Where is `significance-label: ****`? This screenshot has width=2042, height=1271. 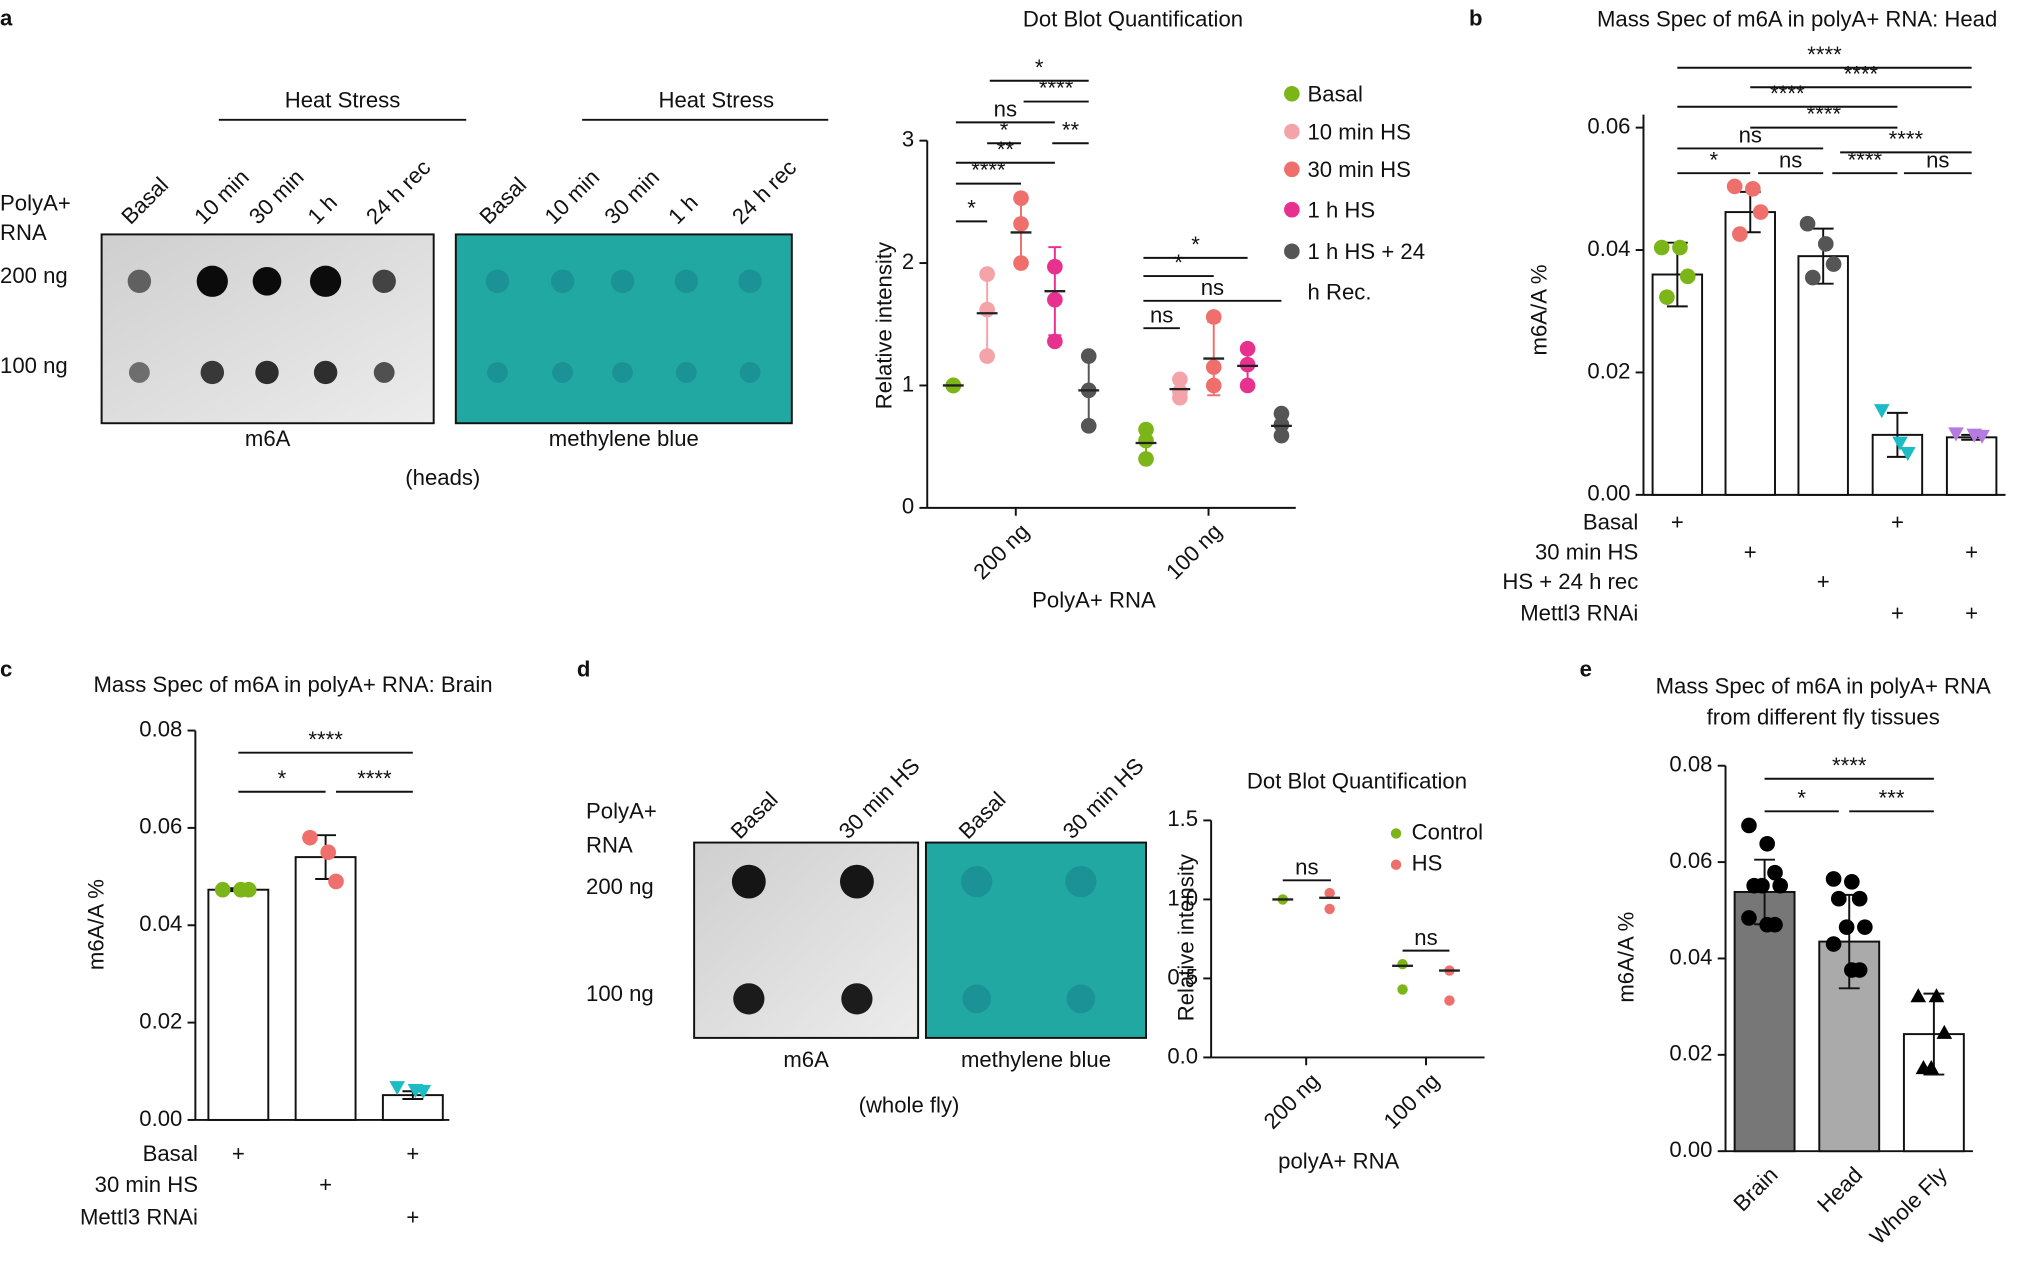 significance-label: **** is located at coordinates (988, 170).